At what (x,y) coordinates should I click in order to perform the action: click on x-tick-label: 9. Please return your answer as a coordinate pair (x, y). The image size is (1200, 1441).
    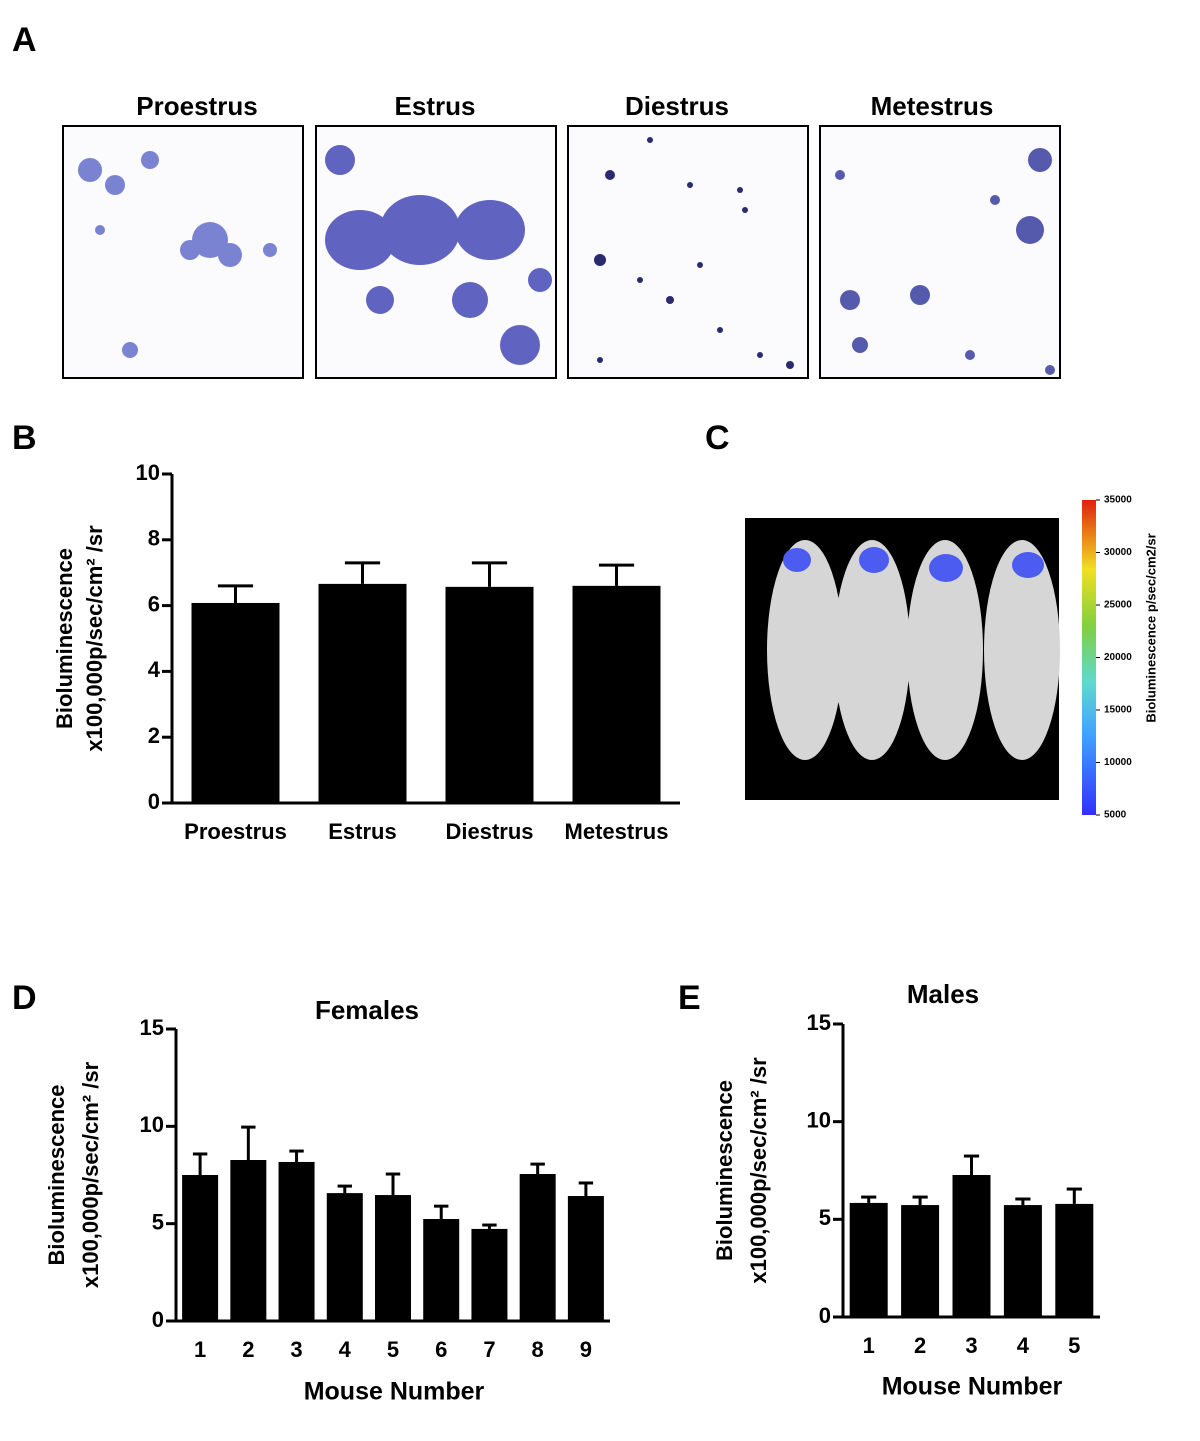
    Looking at the image, I should click on (586, 1349).